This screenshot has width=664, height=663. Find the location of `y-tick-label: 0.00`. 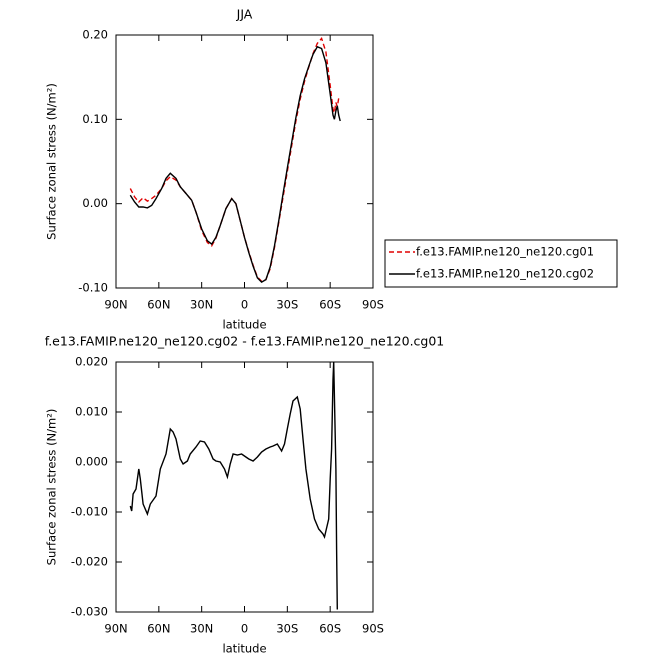

y-tick-label: 0.00 is located at coordinates (95, 203).